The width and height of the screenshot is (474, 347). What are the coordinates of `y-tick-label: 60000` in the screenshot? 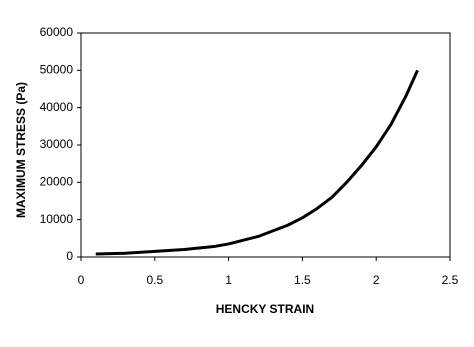 It's located at (57, 32).